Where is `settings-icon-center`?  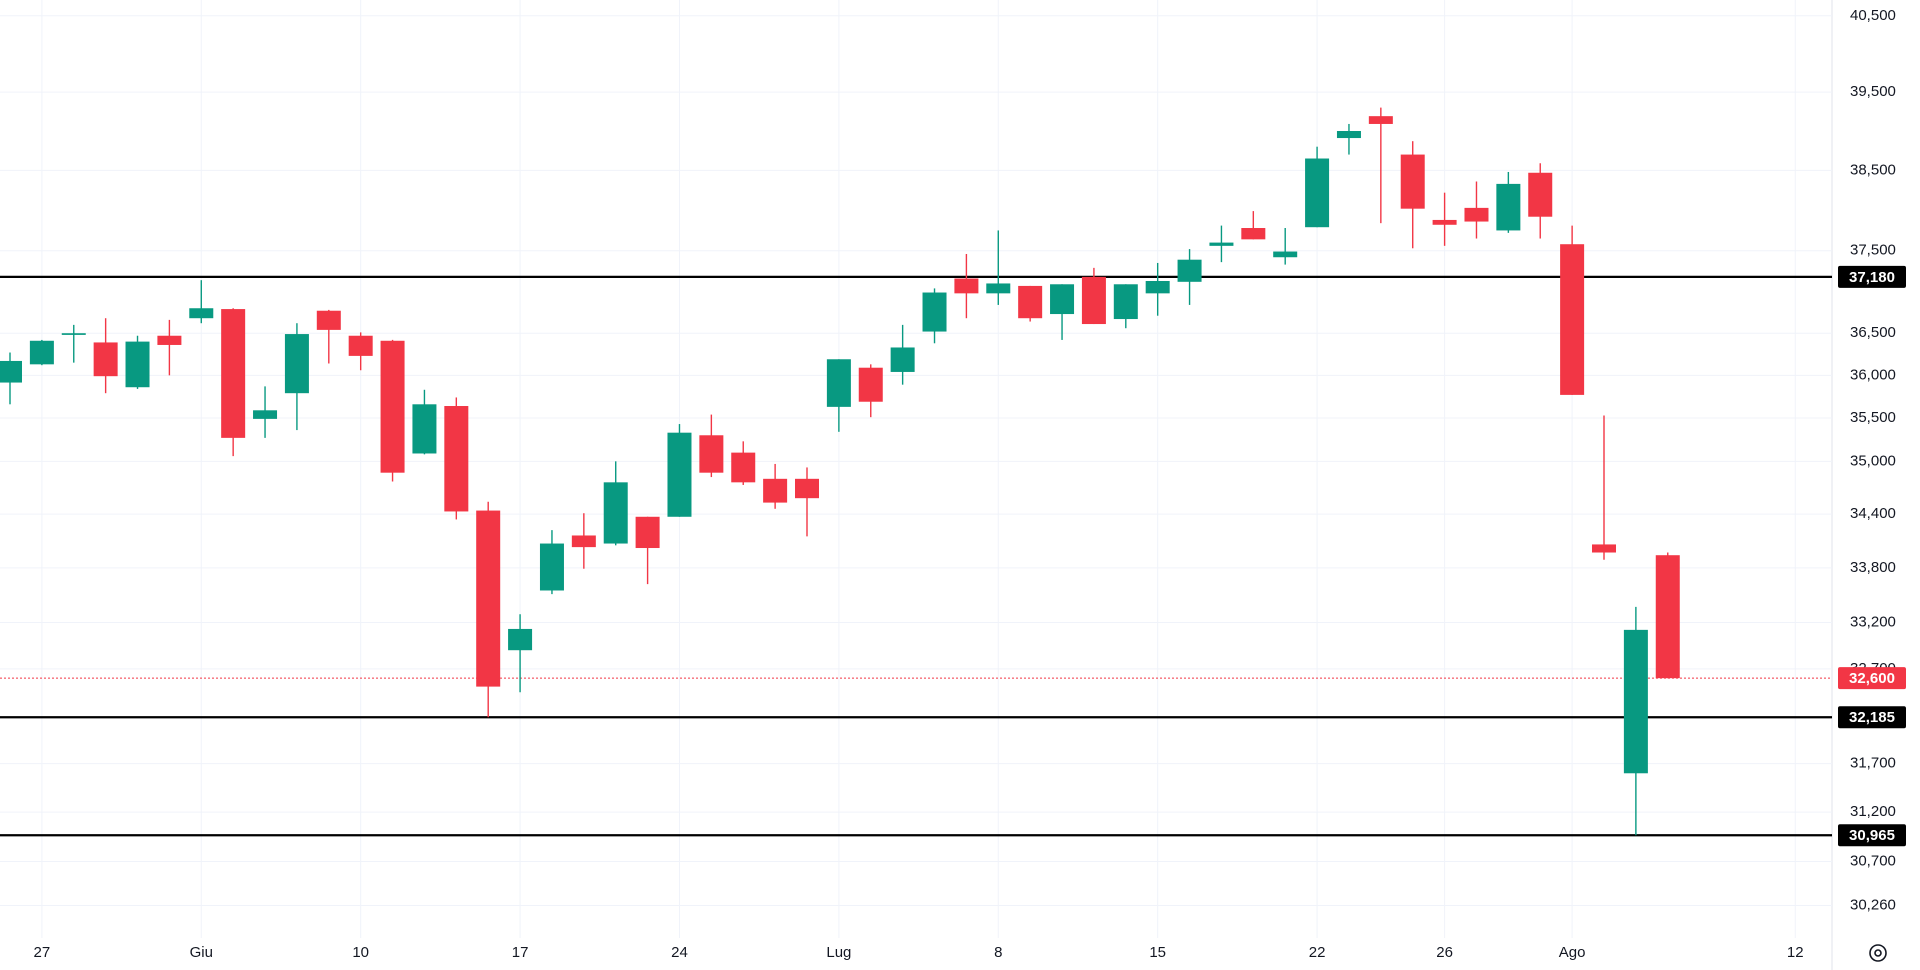 settings-icon-center is located at coordinates (1878, 953).